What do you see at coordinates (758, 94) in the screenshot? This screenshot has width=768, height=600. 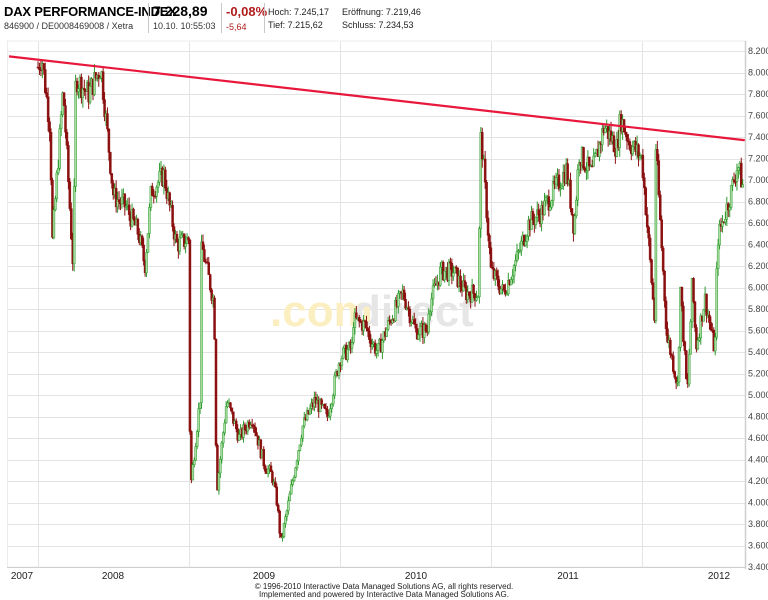 I see `y-tick-label: 7.800` at bounding box center [758, 94].